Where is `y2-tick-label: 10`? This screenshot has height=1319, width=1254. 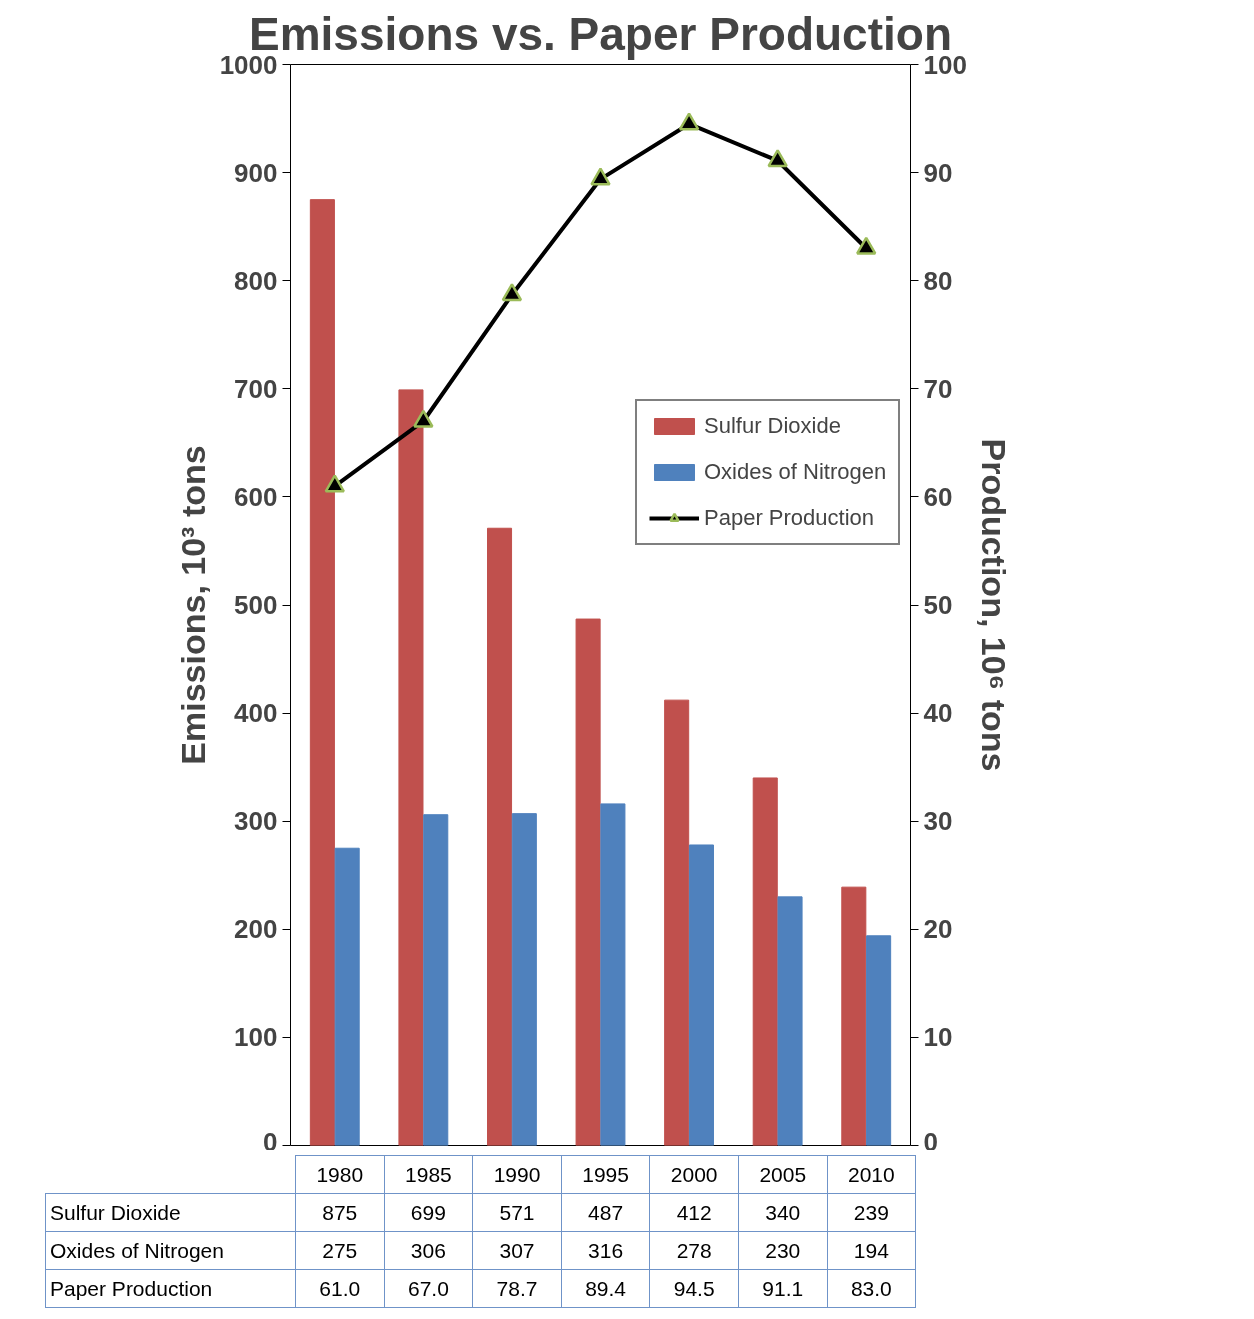
y2-tick-label: 10 is located at coordinates (938, 1037).